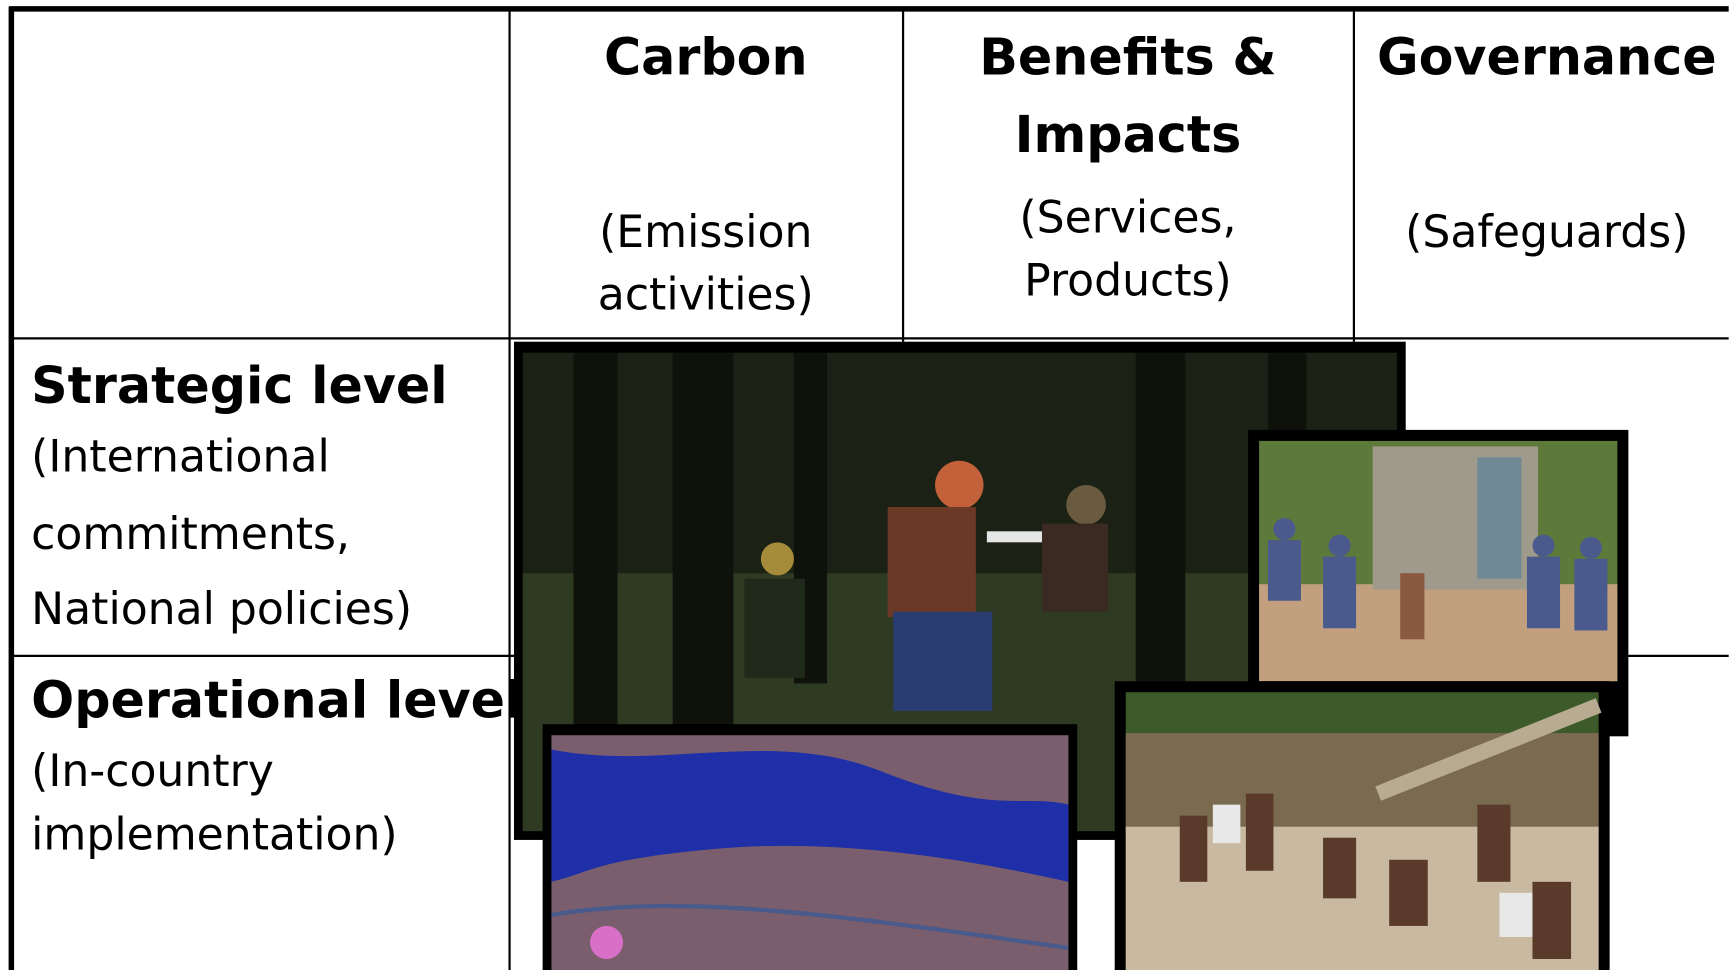 Image resolution: width=1729 pixels, height=970 pixels. I want to click on column-subtitle: (Services,, so click(1127, 217).